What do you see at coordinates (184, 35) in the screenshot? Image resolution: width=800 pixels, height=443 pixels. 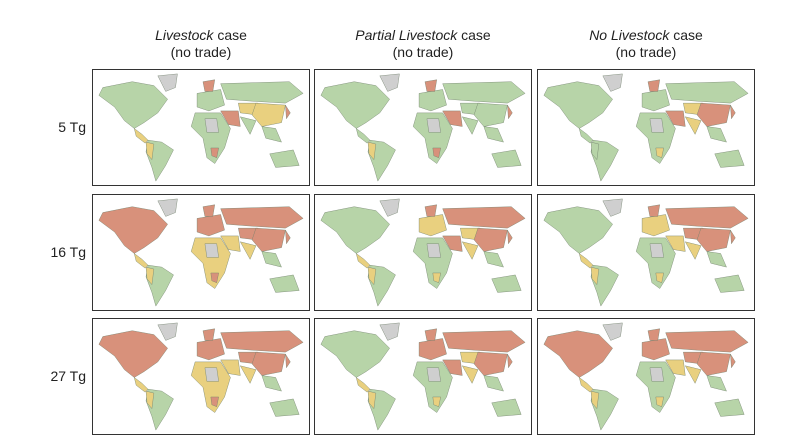 I see `column-title-italic: Livestock` at bounding box center [184, 35].